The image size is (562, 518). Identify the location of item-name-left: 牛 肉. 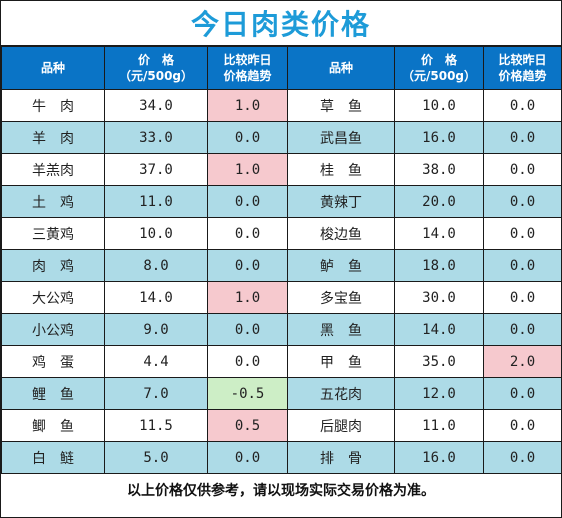
(53, 105).